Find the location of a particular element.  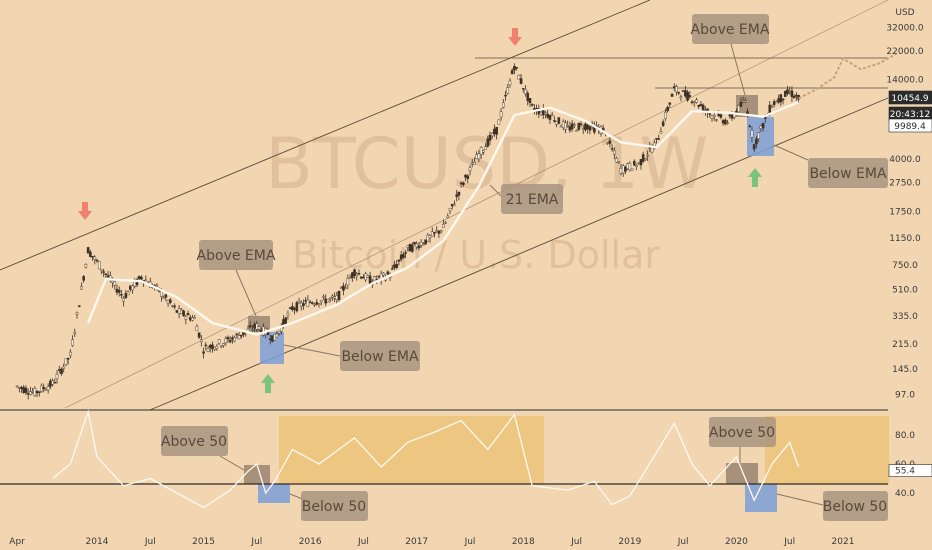

callout-above-ema-2015-text: Above EMA is located at coordinates (236, 256).